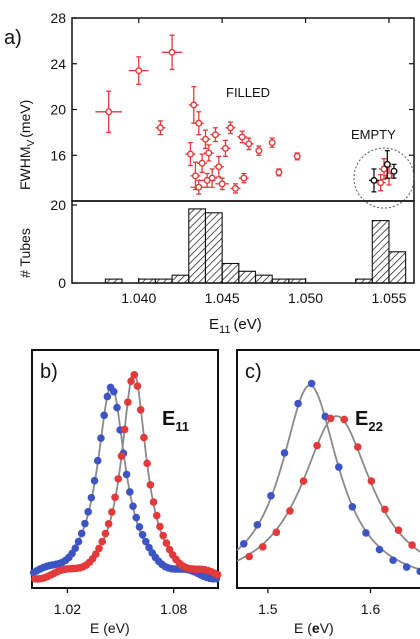  What do you see at coordinates (58, 110) in the screenshot?
I see `scatter-y-tick-label: 20` at bounding box center [58, 110].